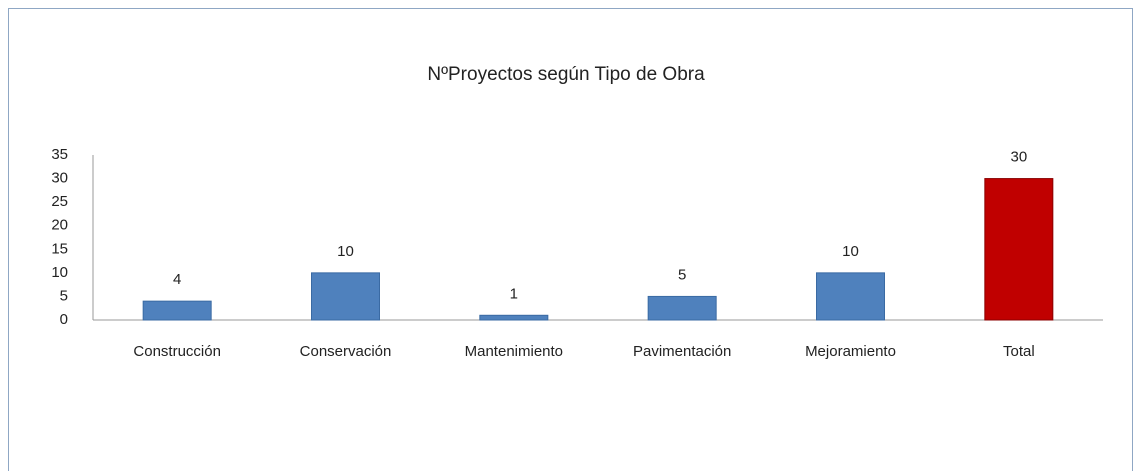 The width and height of the screenshot is (1133, 471). Describe the element at coordinates (1018, 157) in the screenshot. I see `data-label: 30` at that location.